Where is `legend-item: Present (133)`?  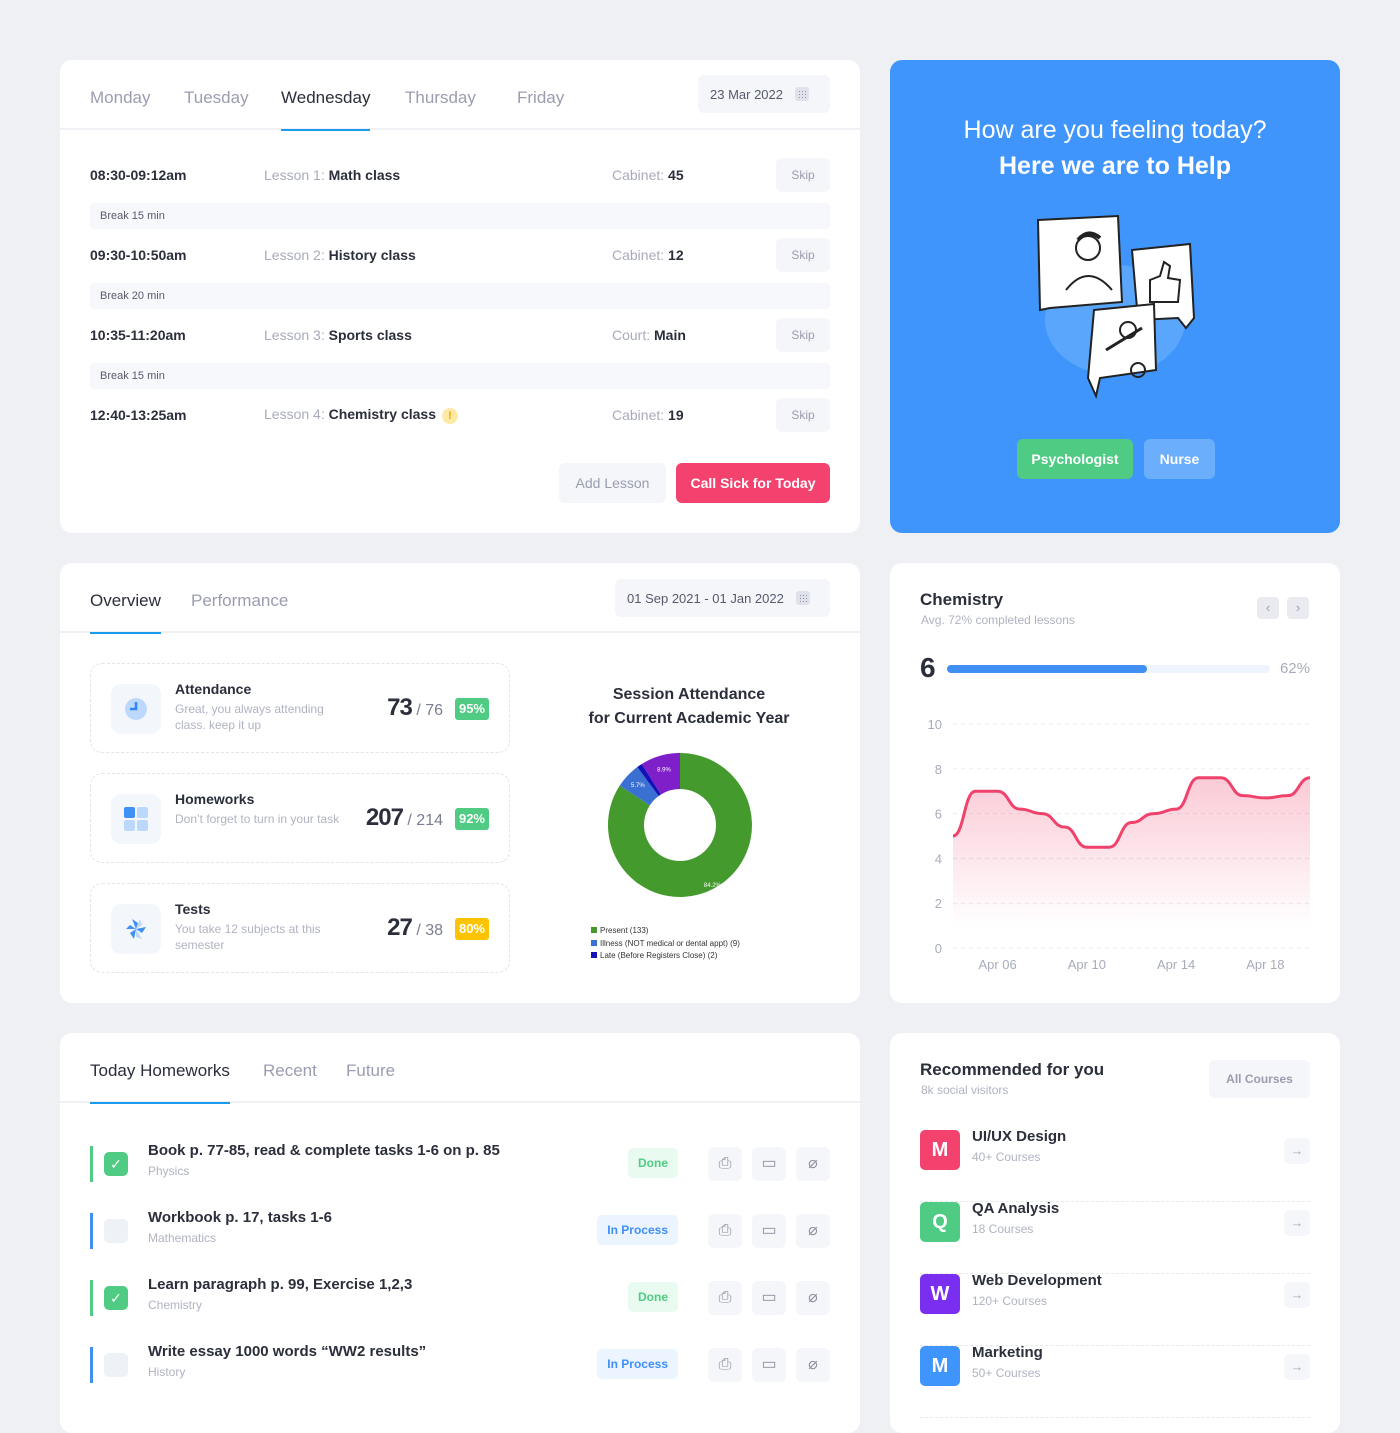 legend-item: Present (133) is located at coordinates (665, 931).